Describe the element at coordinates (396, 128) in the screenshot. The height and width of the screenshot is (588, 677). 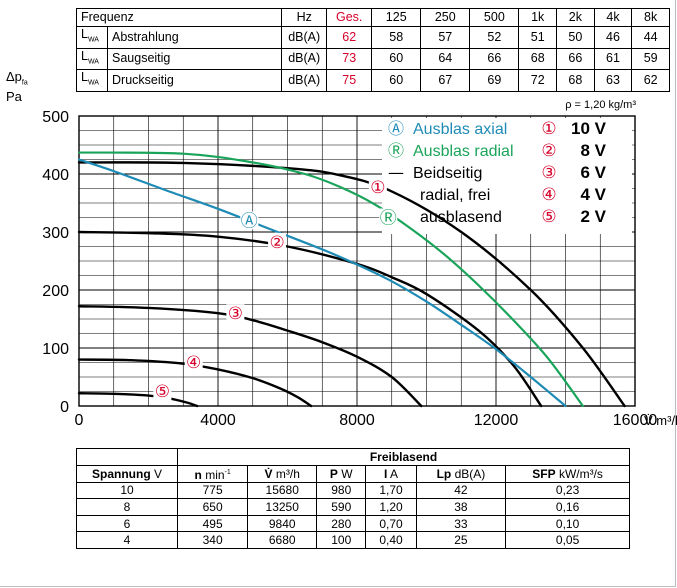
I see `legend-left-glyph: Ⓐ` at that location.